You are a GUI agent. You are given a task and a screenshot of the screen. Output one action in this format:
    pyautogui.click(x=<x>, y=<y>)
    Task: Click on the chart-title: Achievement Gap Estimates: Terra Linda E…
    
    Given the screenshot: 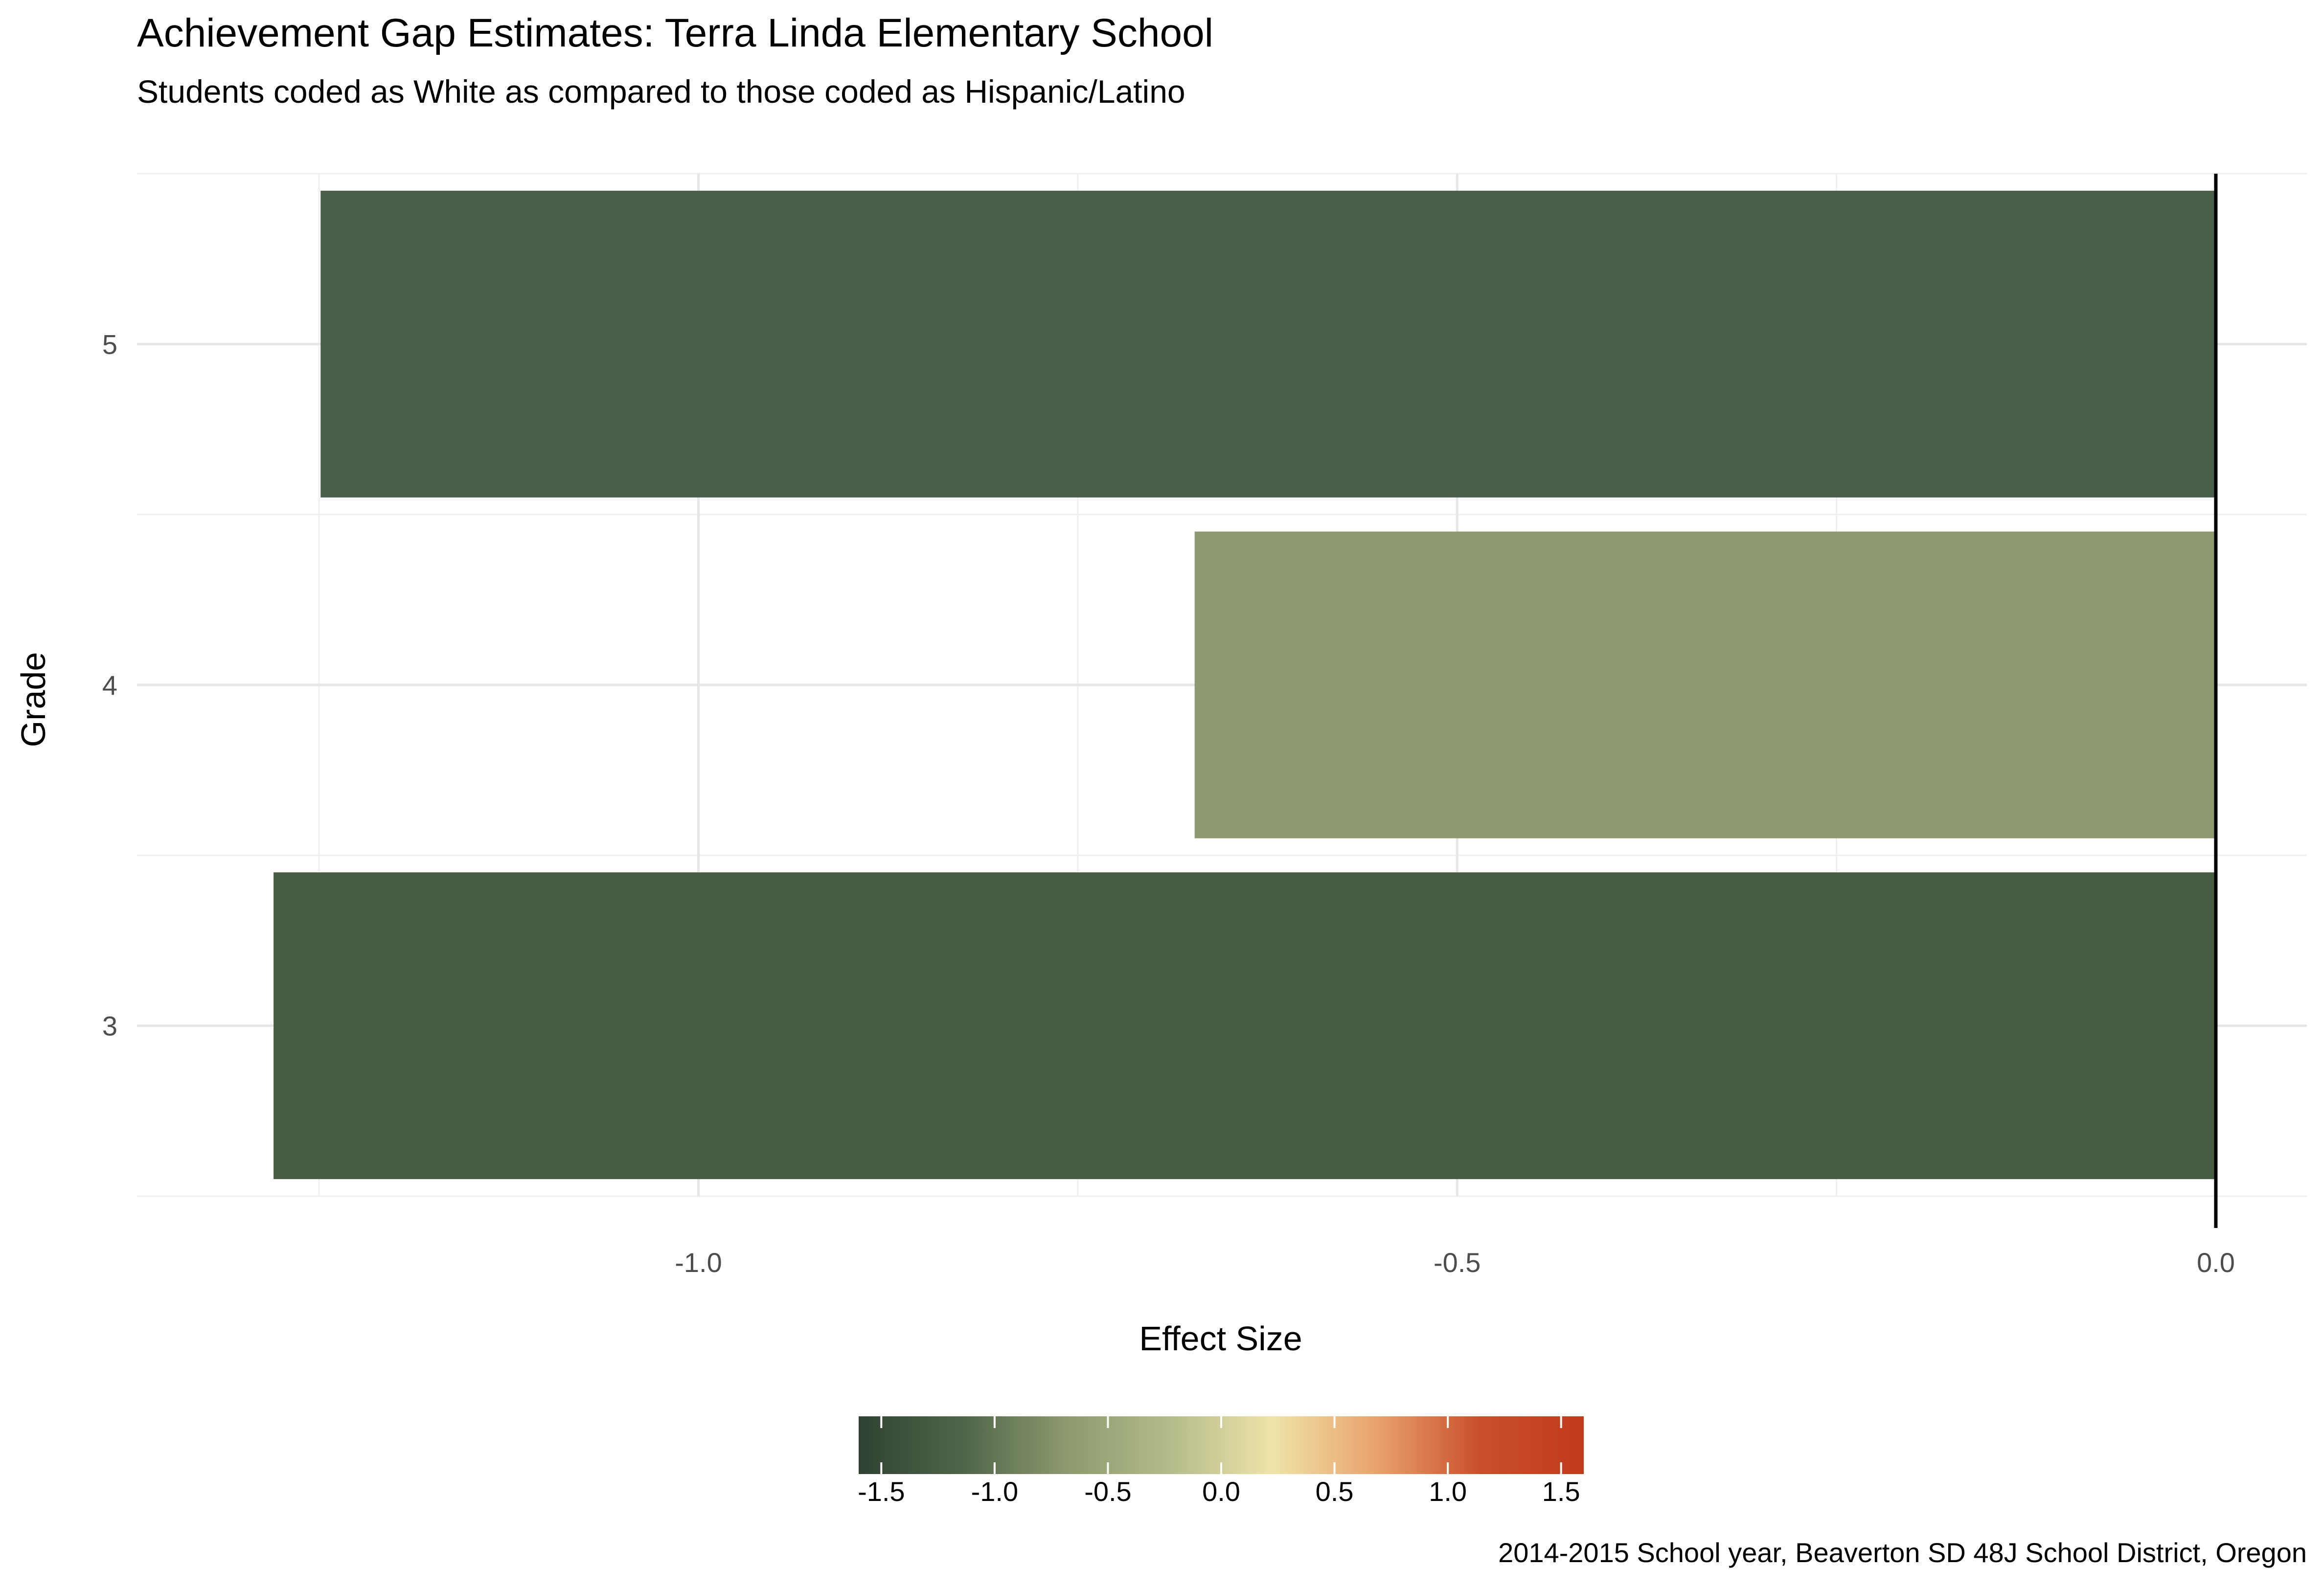 What is the action you would take?
    pyautogui.click(x=675, y=33)
    